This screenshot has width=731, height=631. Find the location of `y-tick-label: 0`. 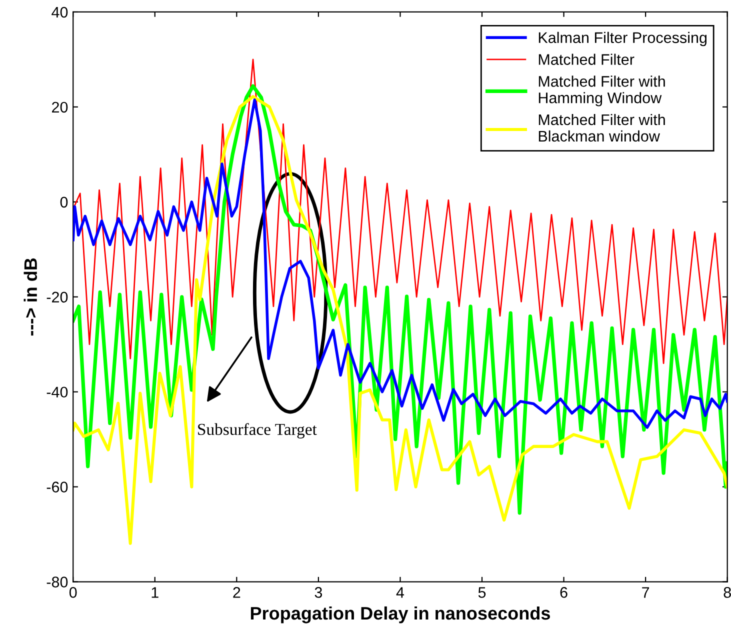

y-tick-label: 0 is located at coordinates (64, 202).